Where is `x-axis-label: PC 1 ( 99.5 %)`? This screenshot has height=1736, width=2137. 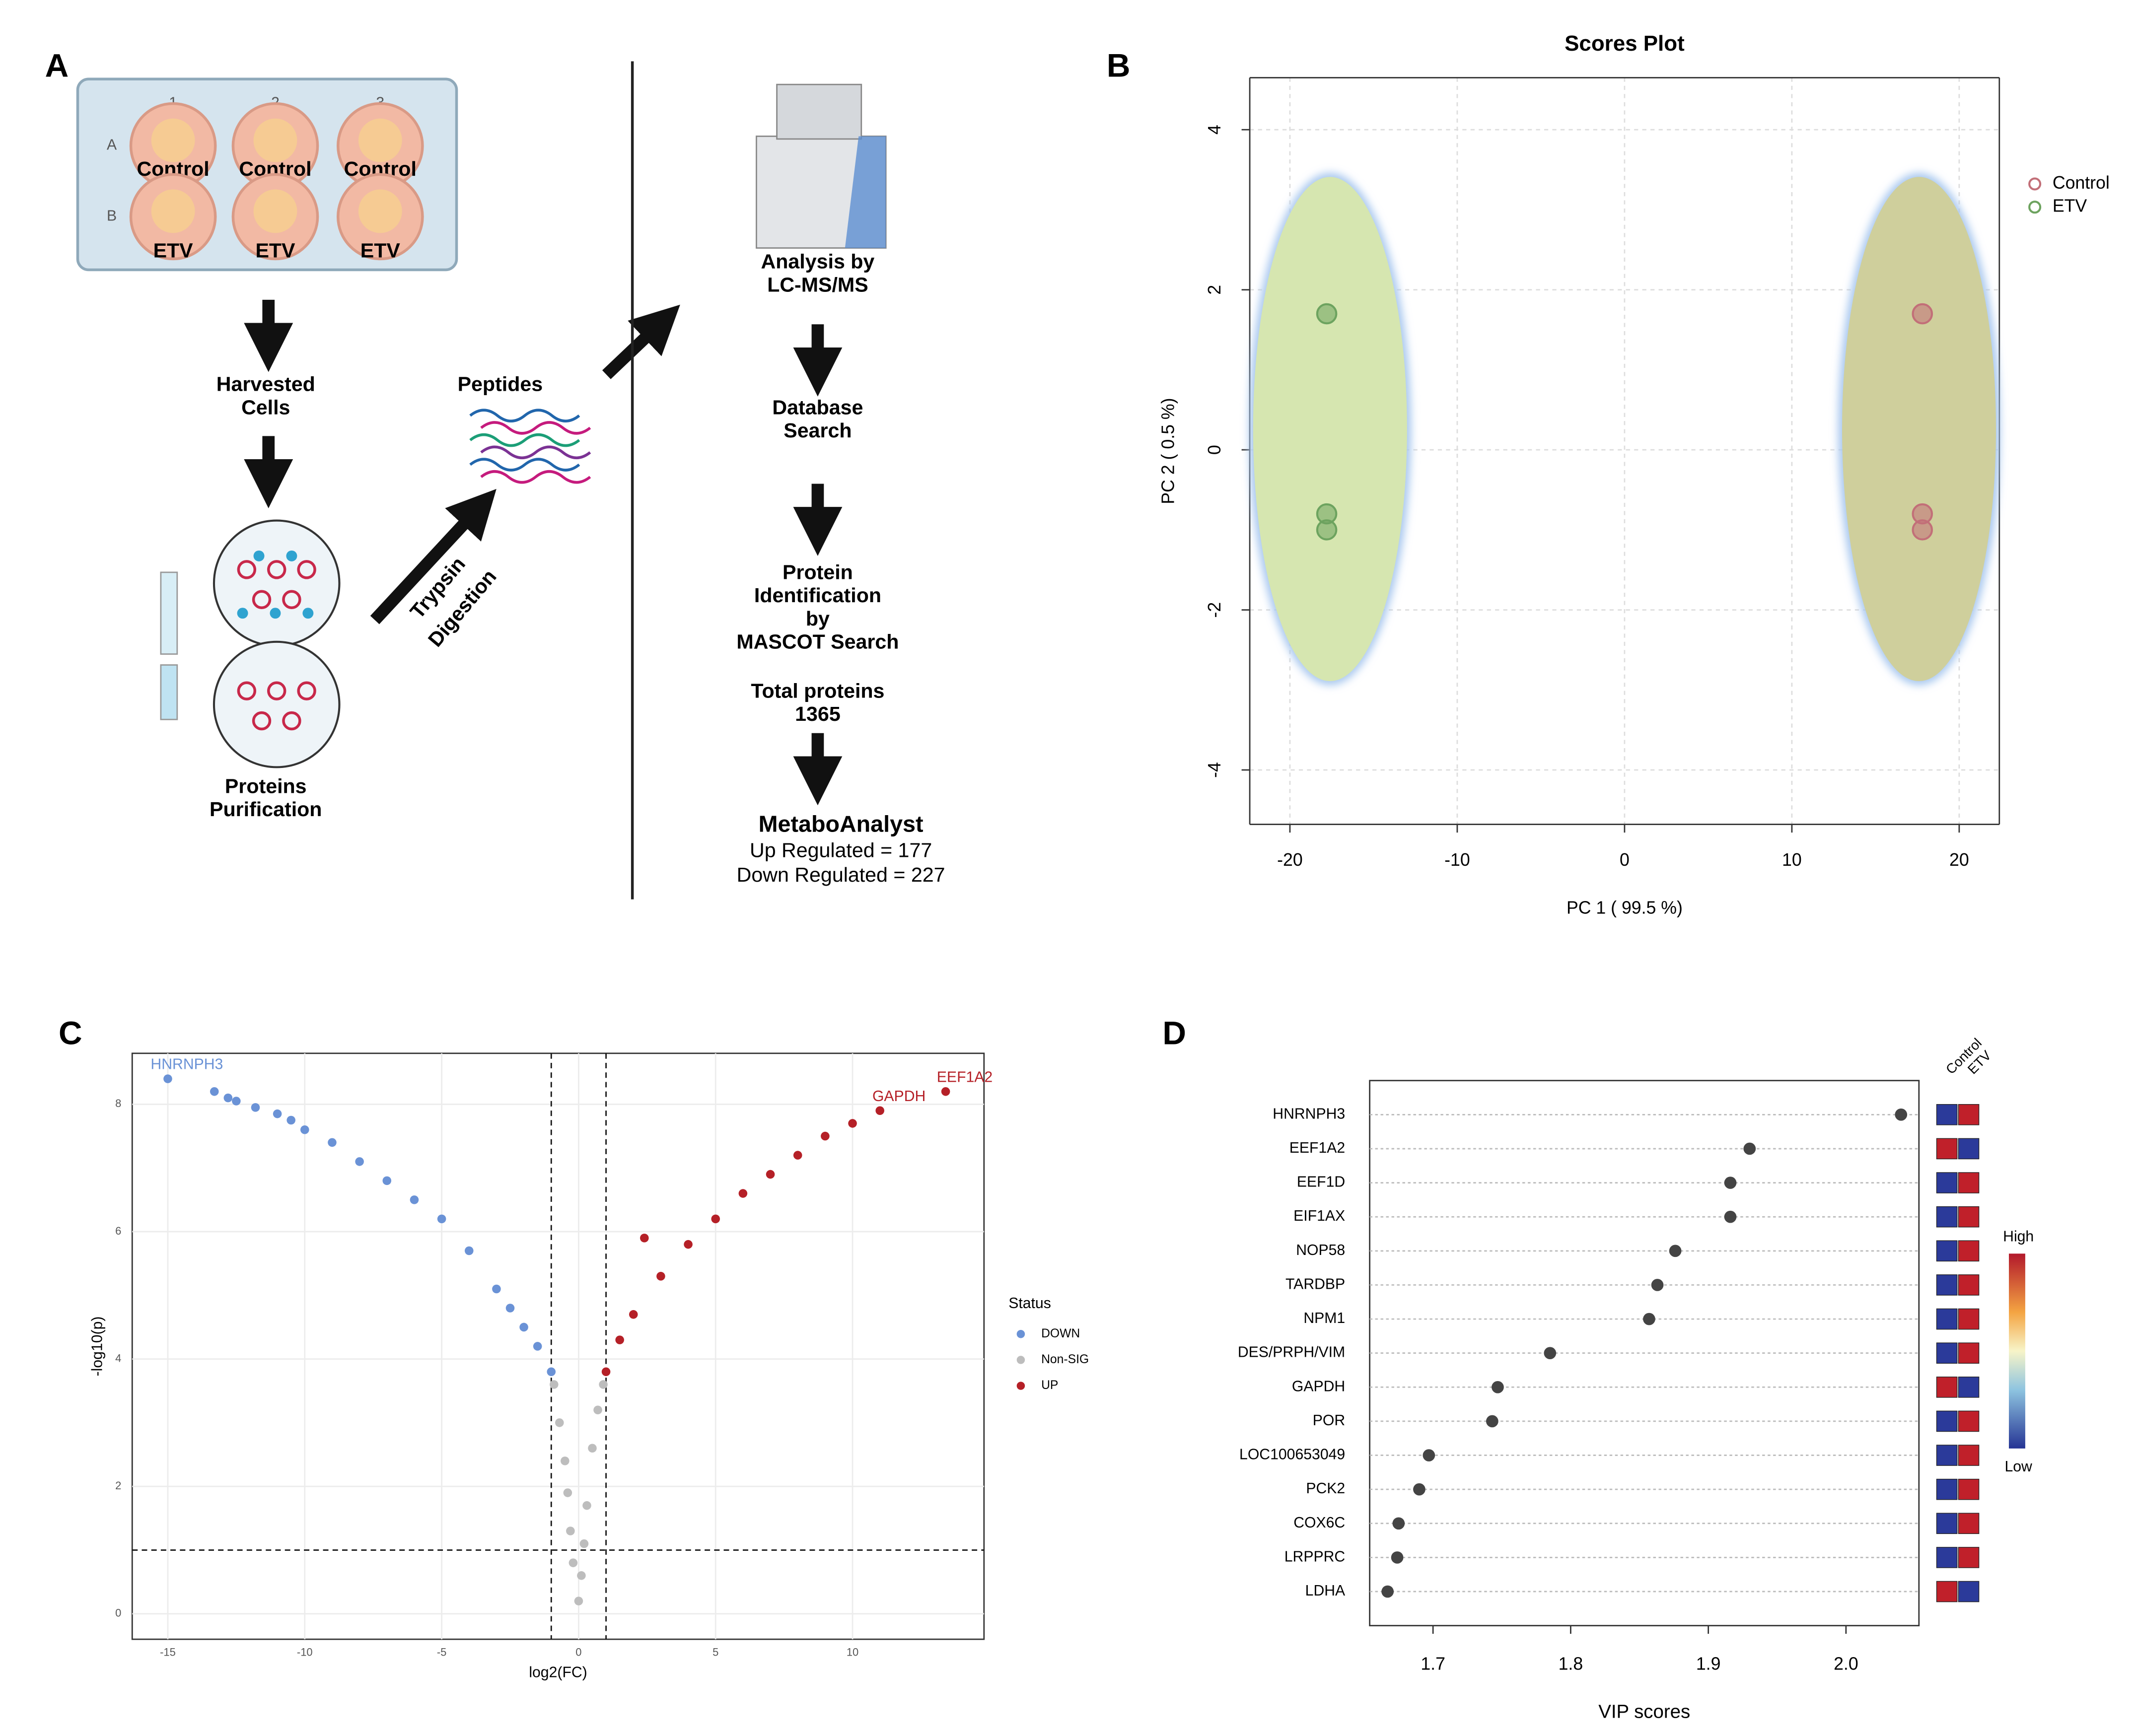 x-axis-label: PC 1 ( 99.5 %) is located at coordinates (1625, 907).